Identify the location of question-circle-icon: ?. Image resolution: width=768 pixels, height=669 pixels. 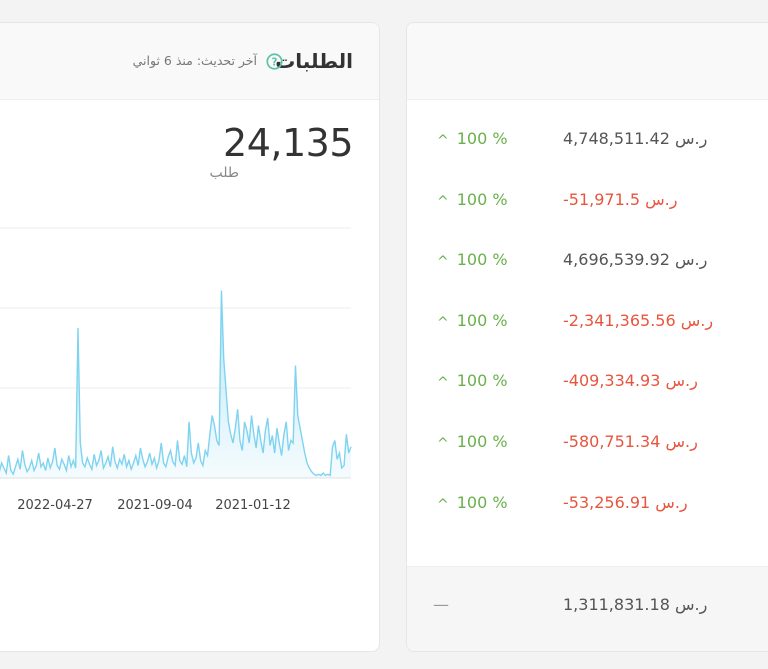
(274, 61).